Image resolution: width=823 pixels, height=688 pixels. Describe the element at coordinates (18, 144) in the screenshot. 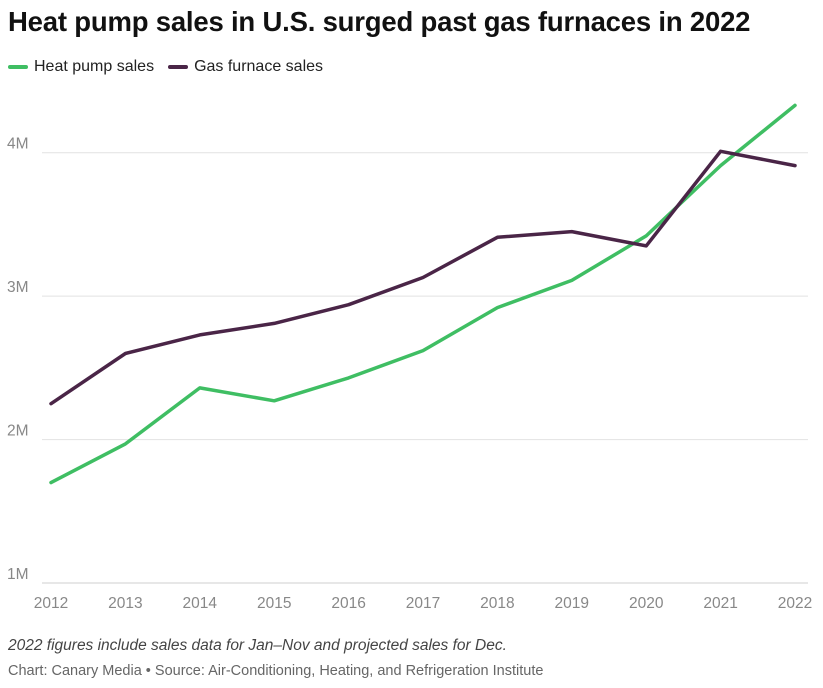

I see `y-tick-label: 4M` at that location.